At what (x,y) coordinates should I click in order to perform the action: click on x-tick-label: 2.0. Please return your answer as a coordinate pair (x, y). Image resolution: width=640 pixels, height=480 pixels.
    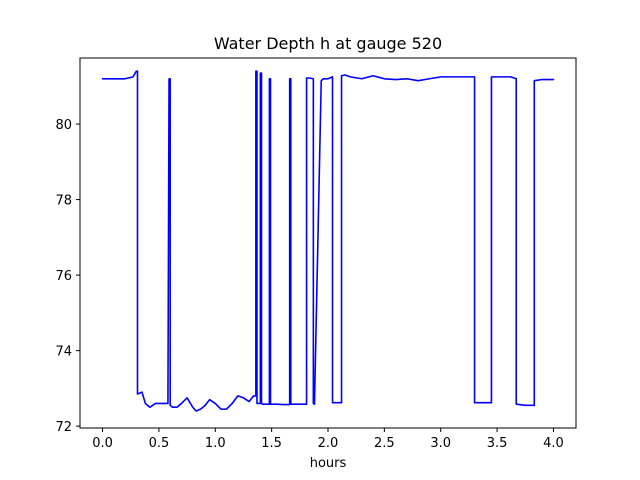
    Looking at the image, I should click on (328, 443).